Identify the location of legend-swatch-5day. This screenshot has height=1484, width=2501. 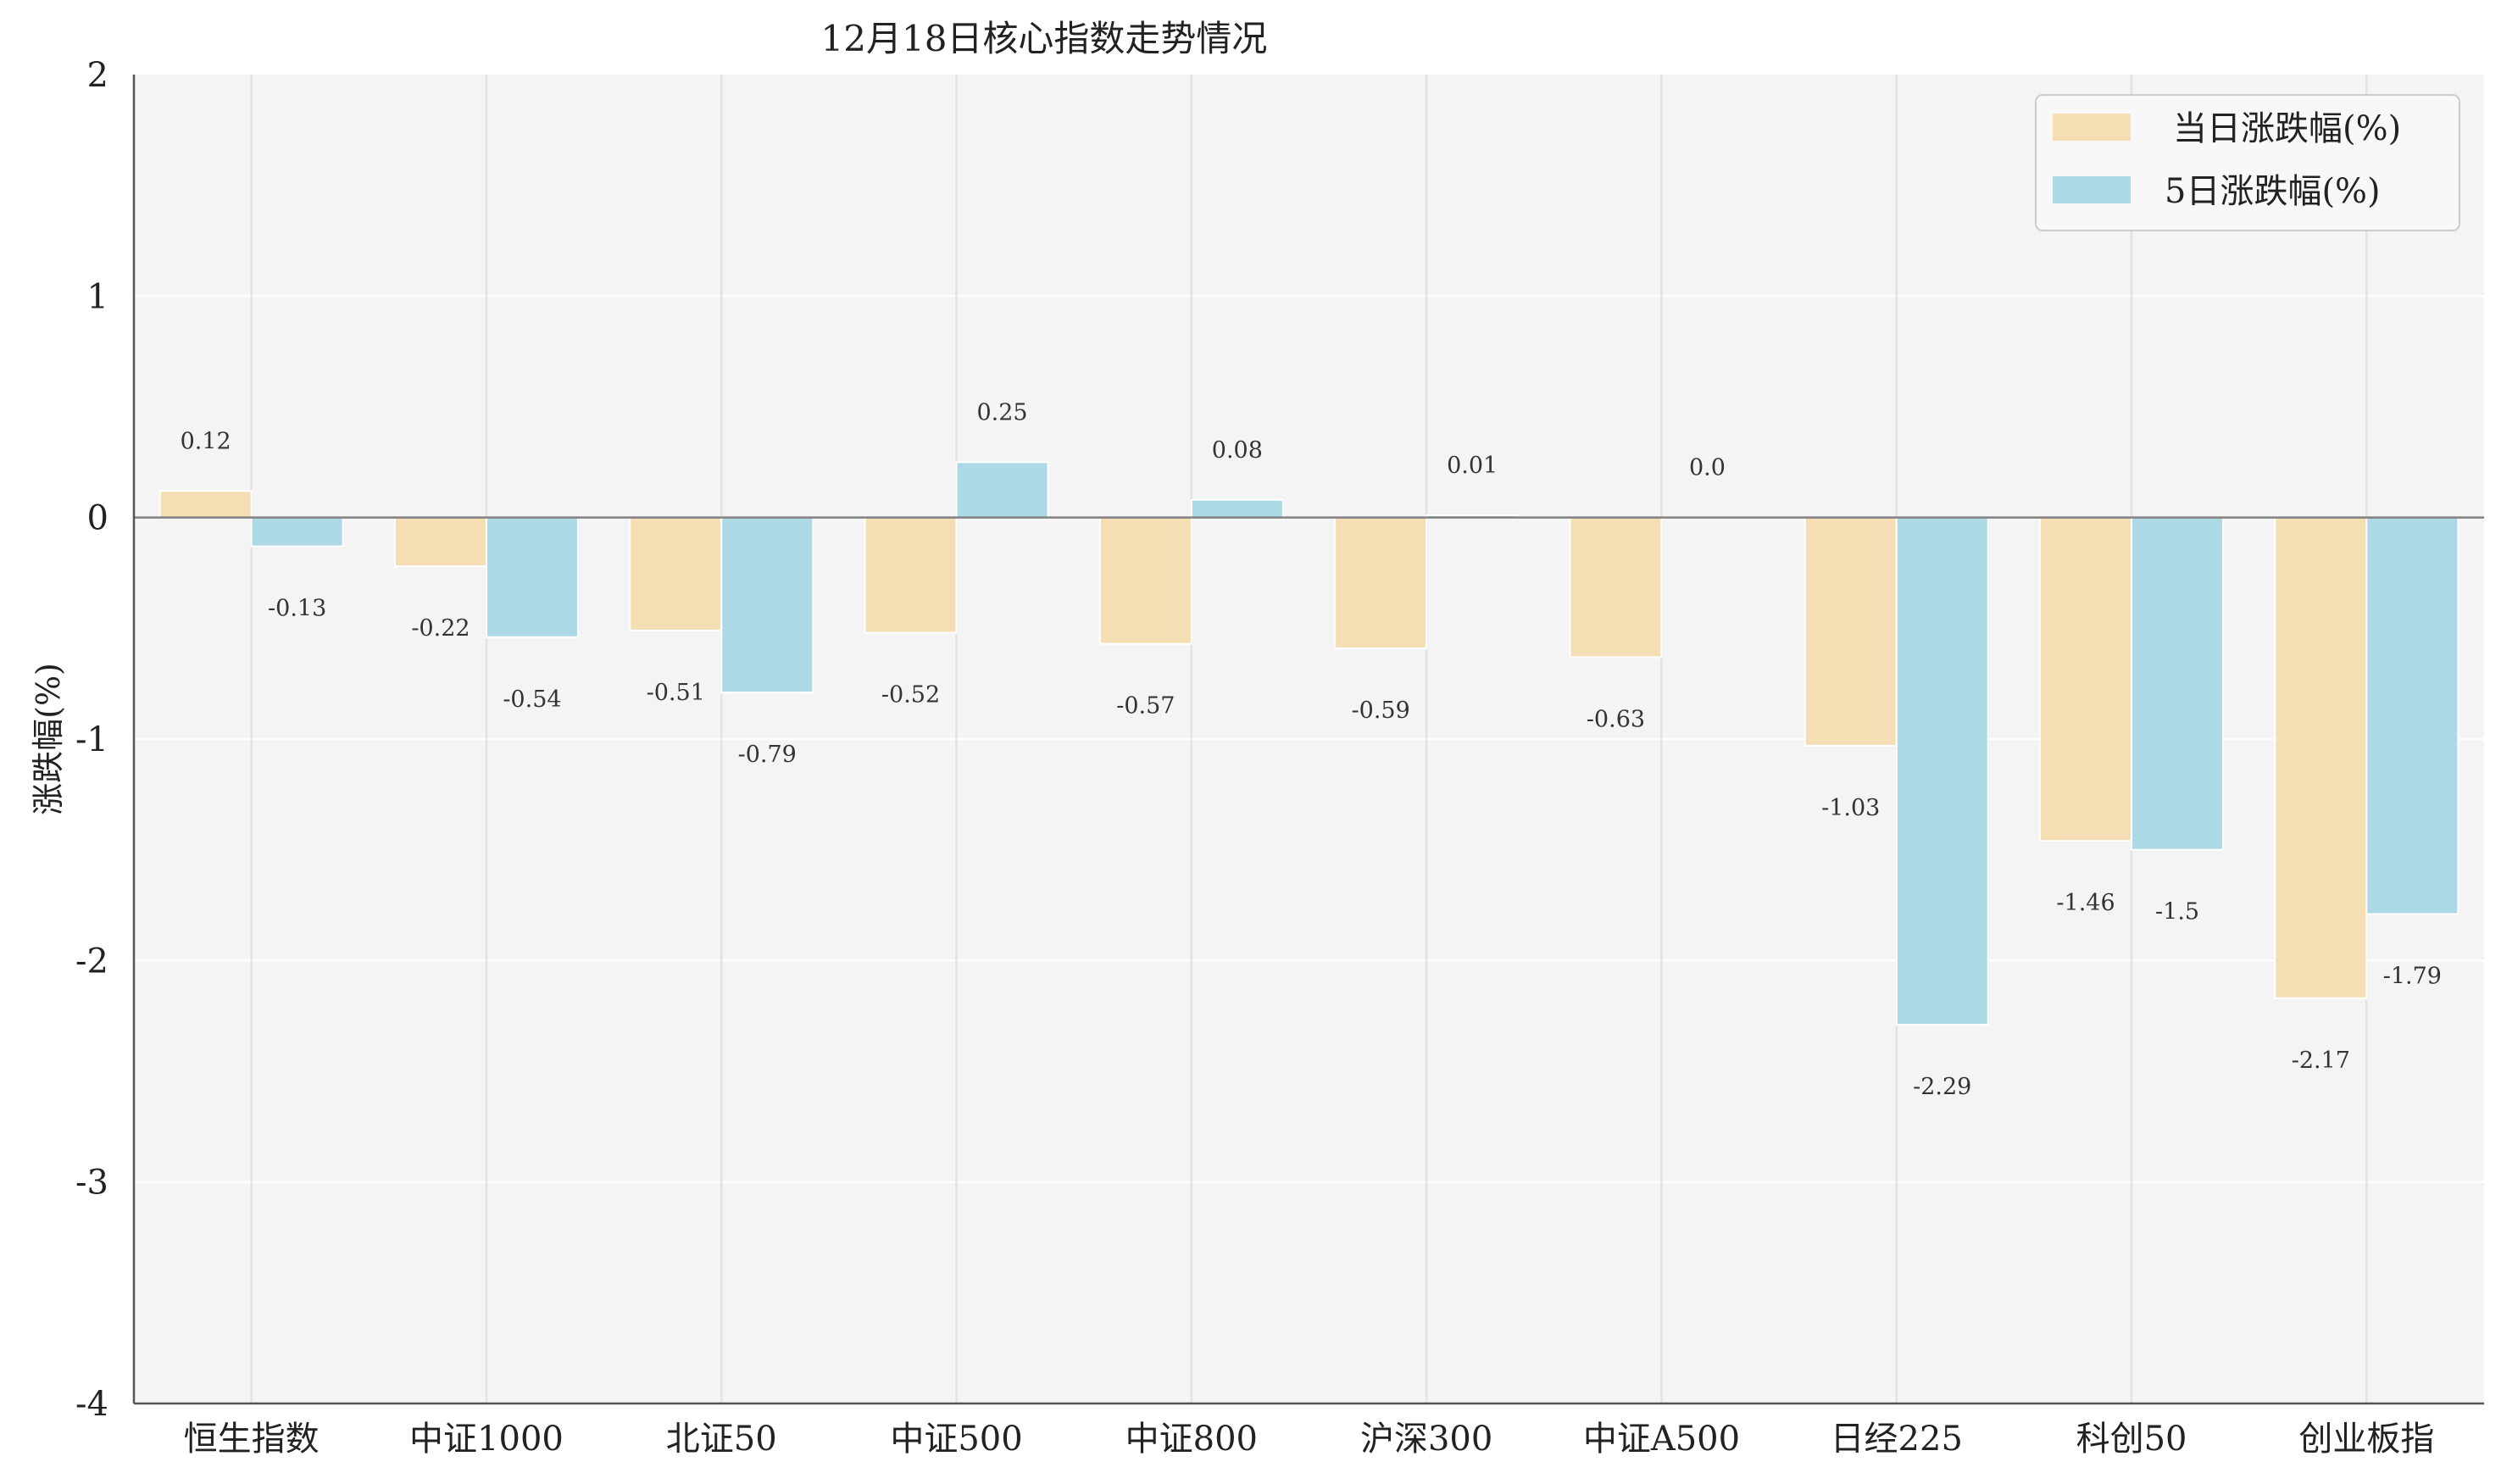
(2092, 190).